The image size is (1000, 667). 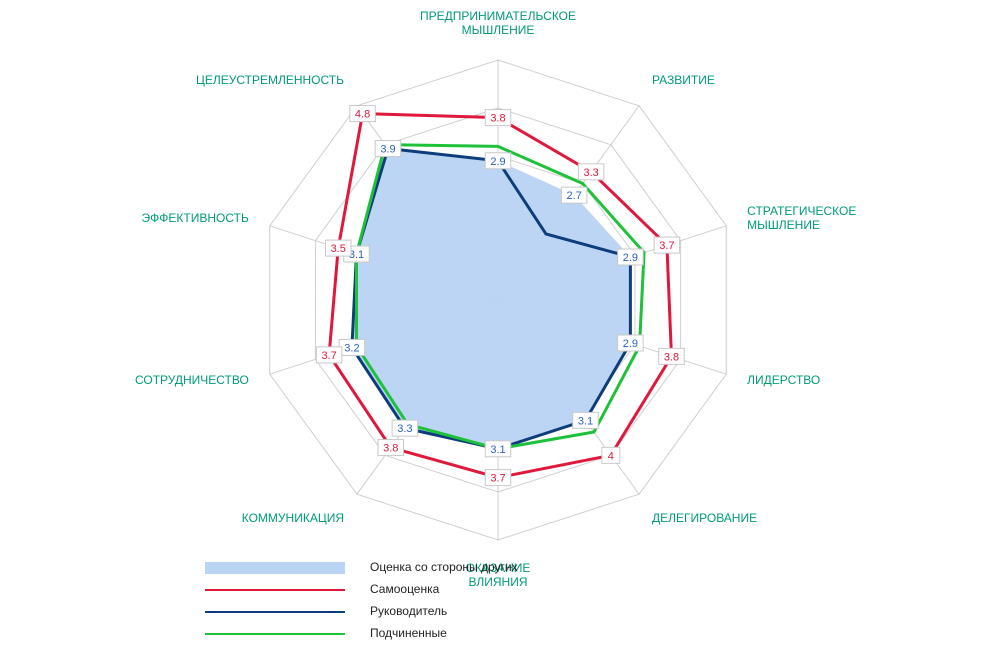 I want to click on legend-swatch-others, so click(x=275, y=568).